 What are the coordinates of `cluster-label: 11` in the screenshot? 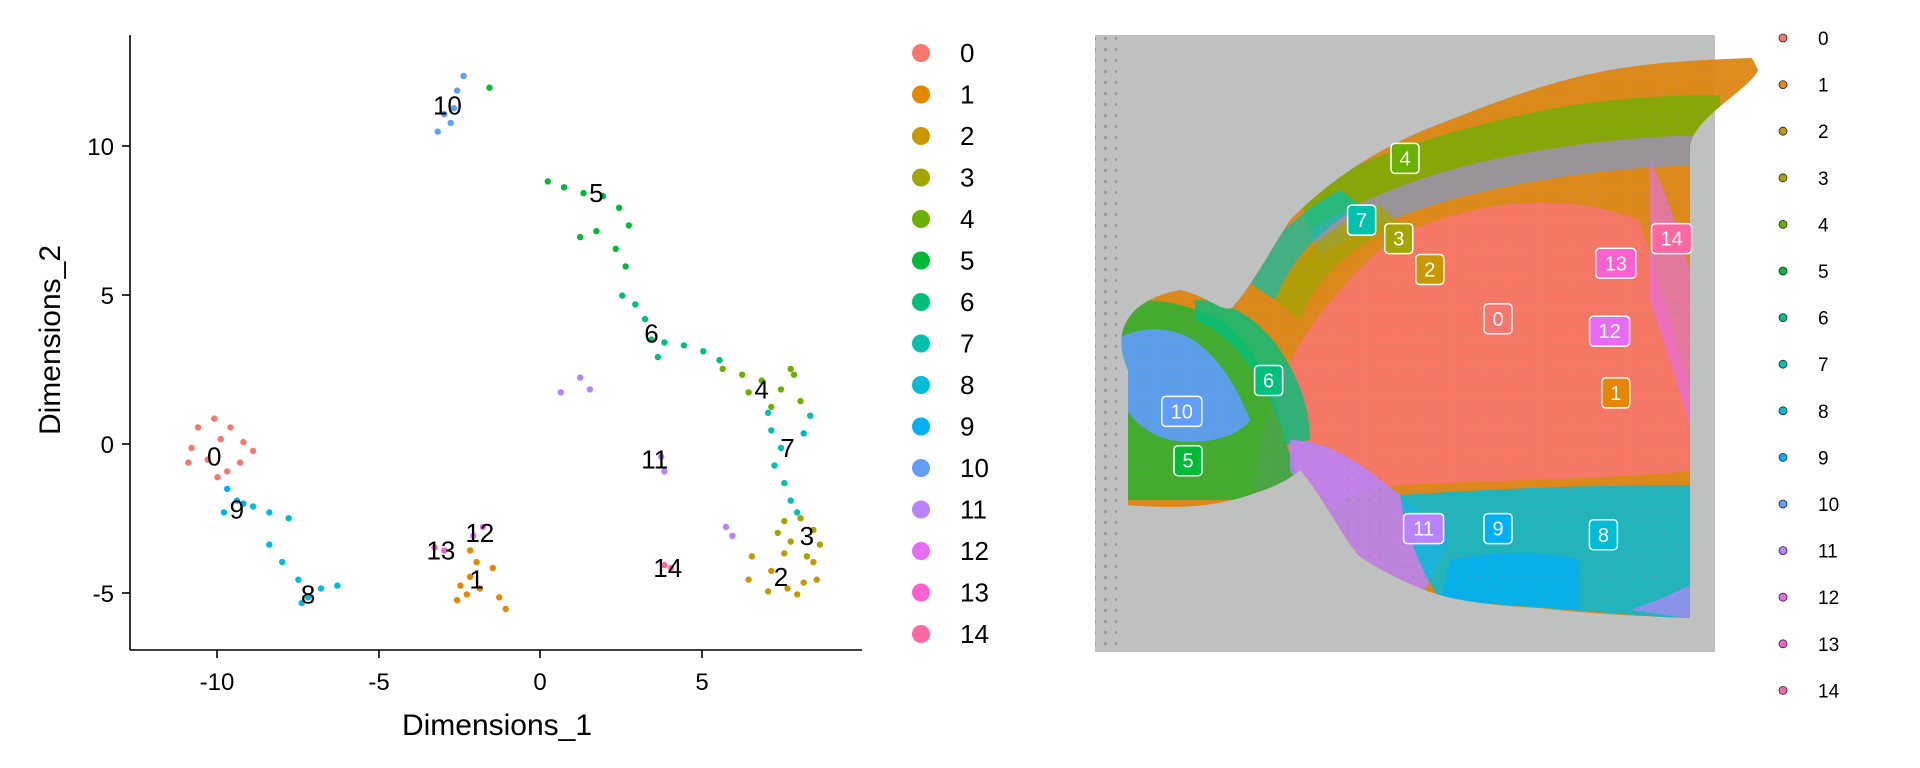 It's located at (654, 460).